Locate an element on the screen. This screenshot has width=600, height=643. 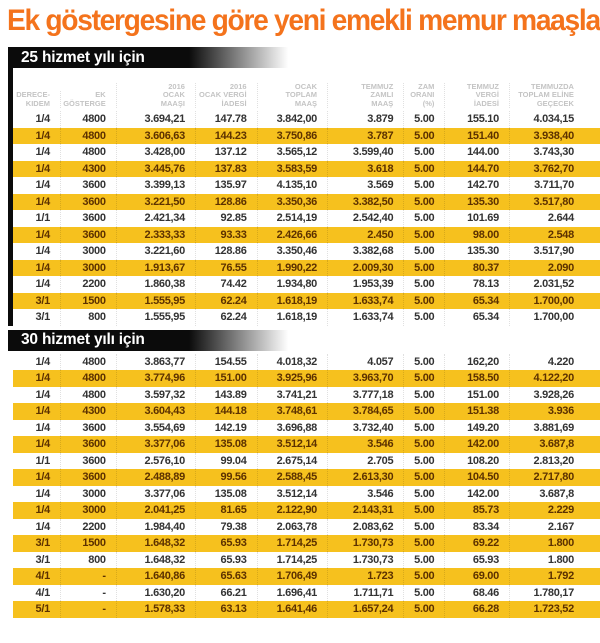
cell: - is located at coordinates (87, 609).